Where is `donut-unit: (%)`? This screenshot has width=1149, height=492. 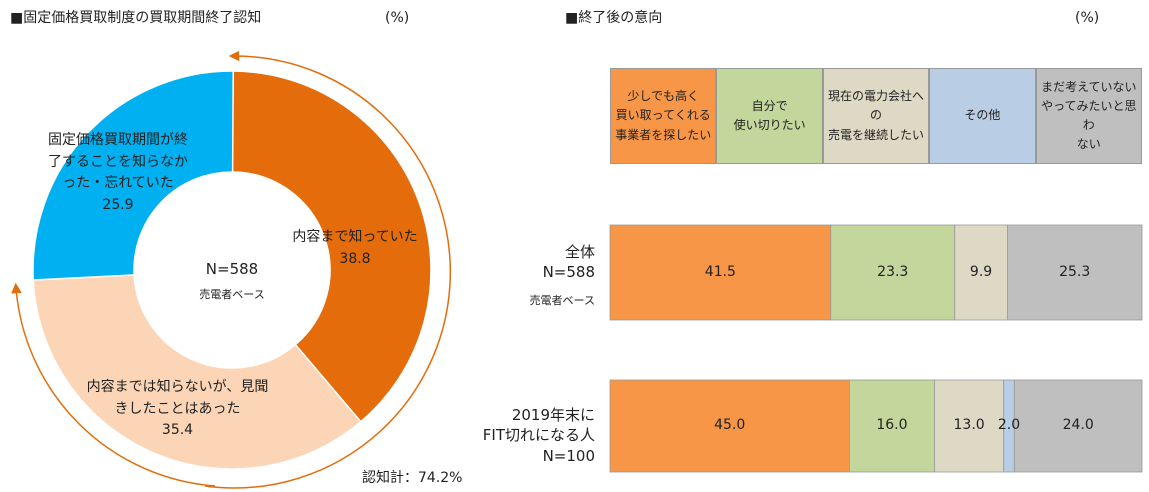
donut-unit: (%) is located at coordinates (397, 18).